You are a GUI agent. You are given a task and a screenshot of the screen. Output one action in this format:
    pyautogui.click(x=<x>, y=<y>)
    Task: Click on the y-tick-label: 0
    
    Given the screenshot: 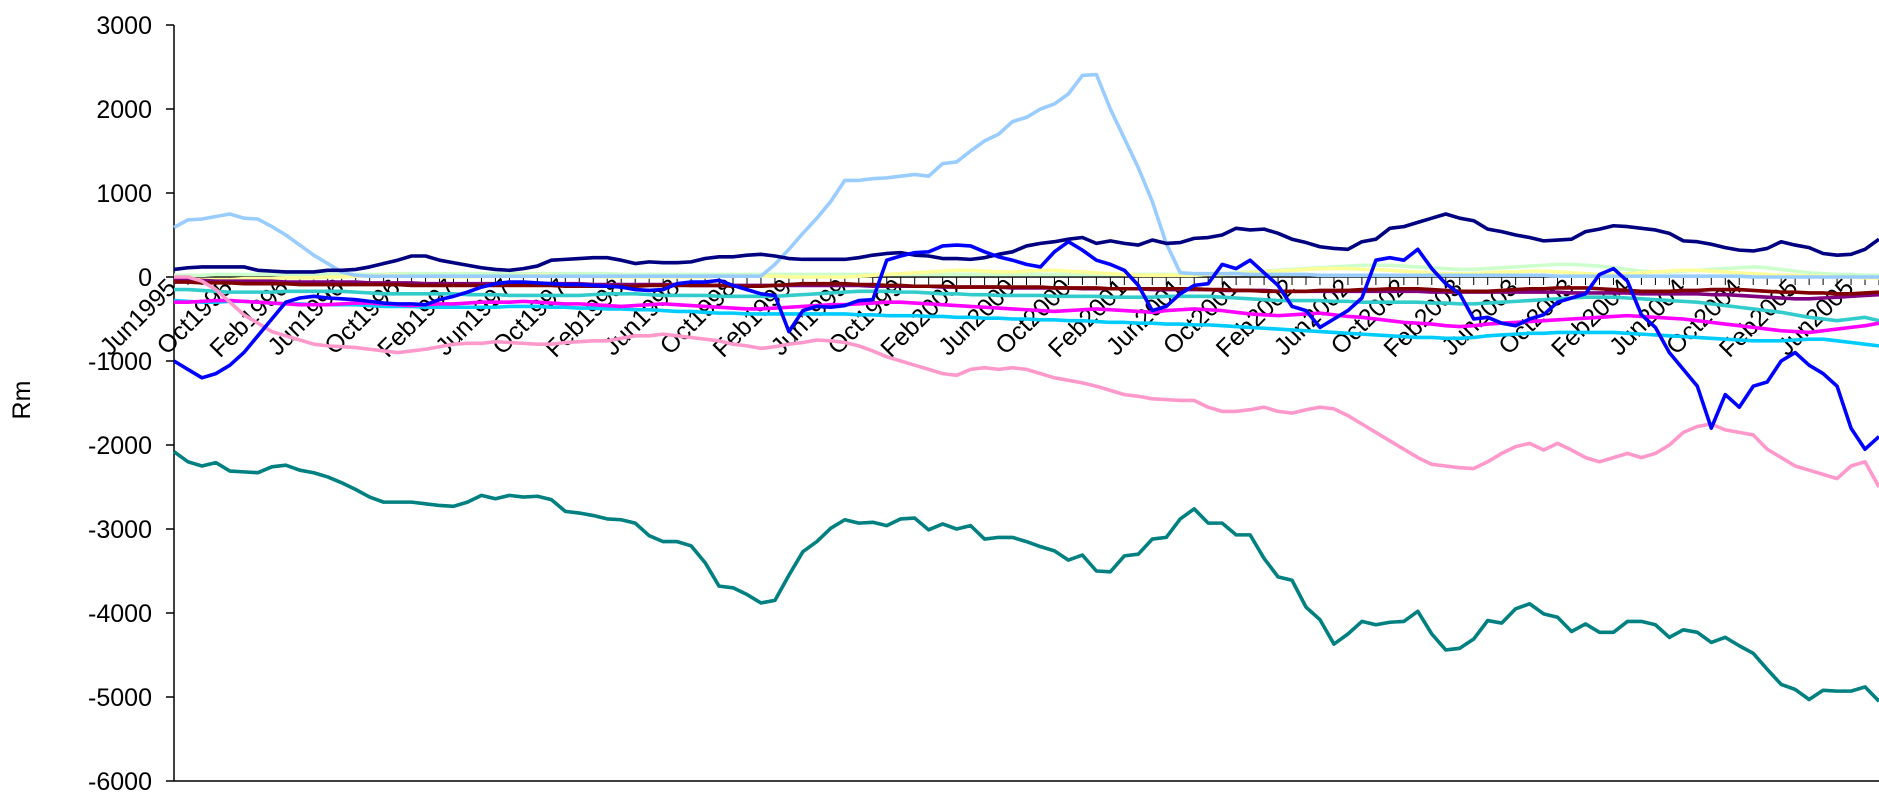 What is the action you would take?
    pyautogui.click(x=145, y=278)
    